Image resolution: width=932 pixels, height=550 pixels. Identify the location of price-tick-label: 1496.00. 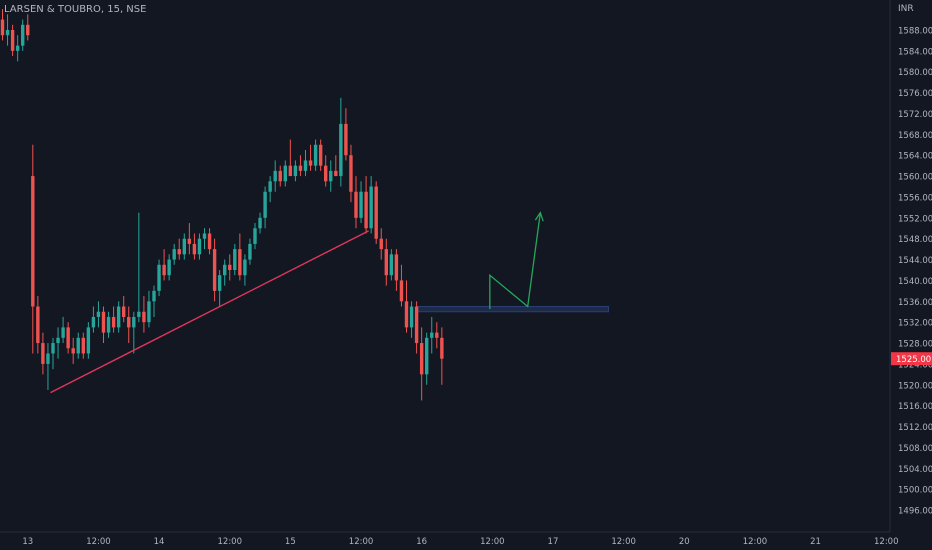
(915, 512).